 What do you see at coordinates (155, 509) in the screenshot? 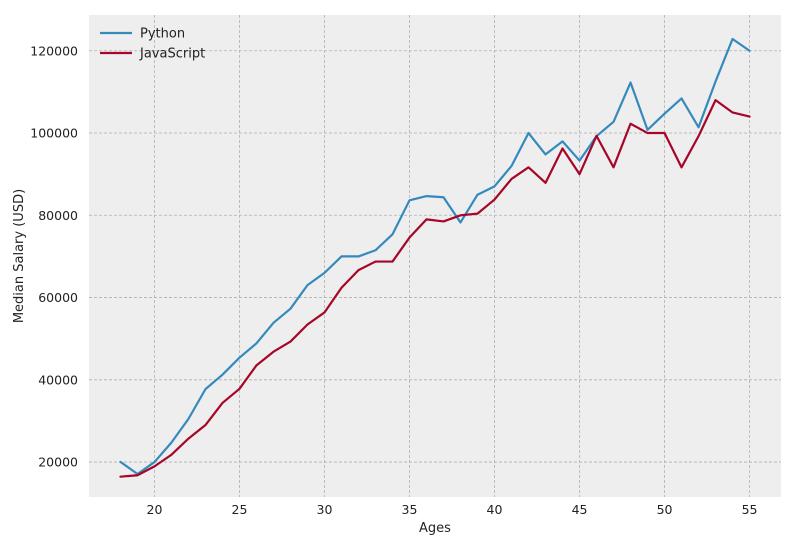
I see `x-tick-label: 20` at bounding box center [155, 509].